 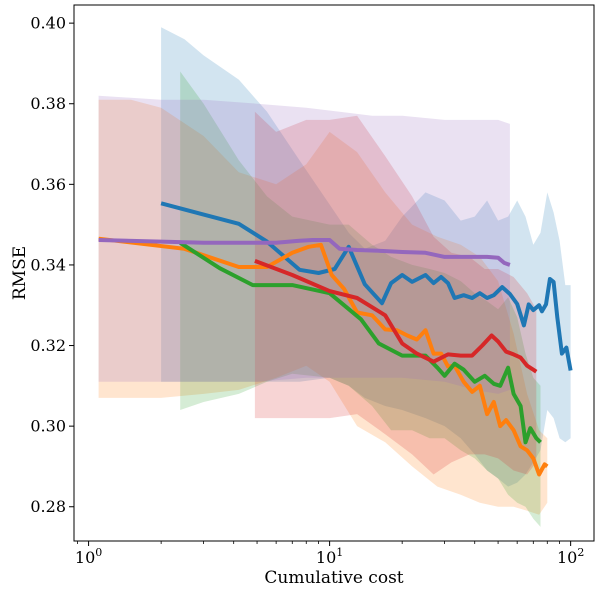 I want to click on x-tick-label: 10¹, so click(x=329, y=556).